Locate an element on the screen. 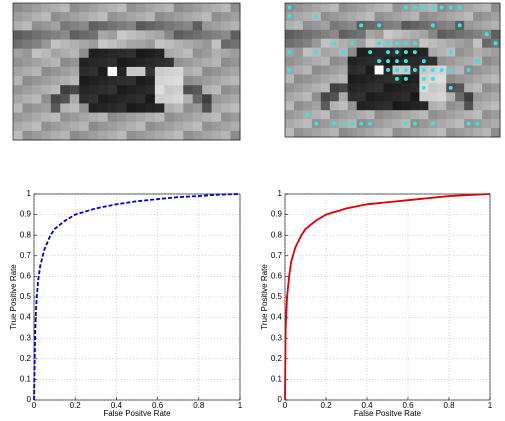 The height and width of the screenshot is (421, 505). x-tick-label: 0.6 is located at coordinates (158, 405).